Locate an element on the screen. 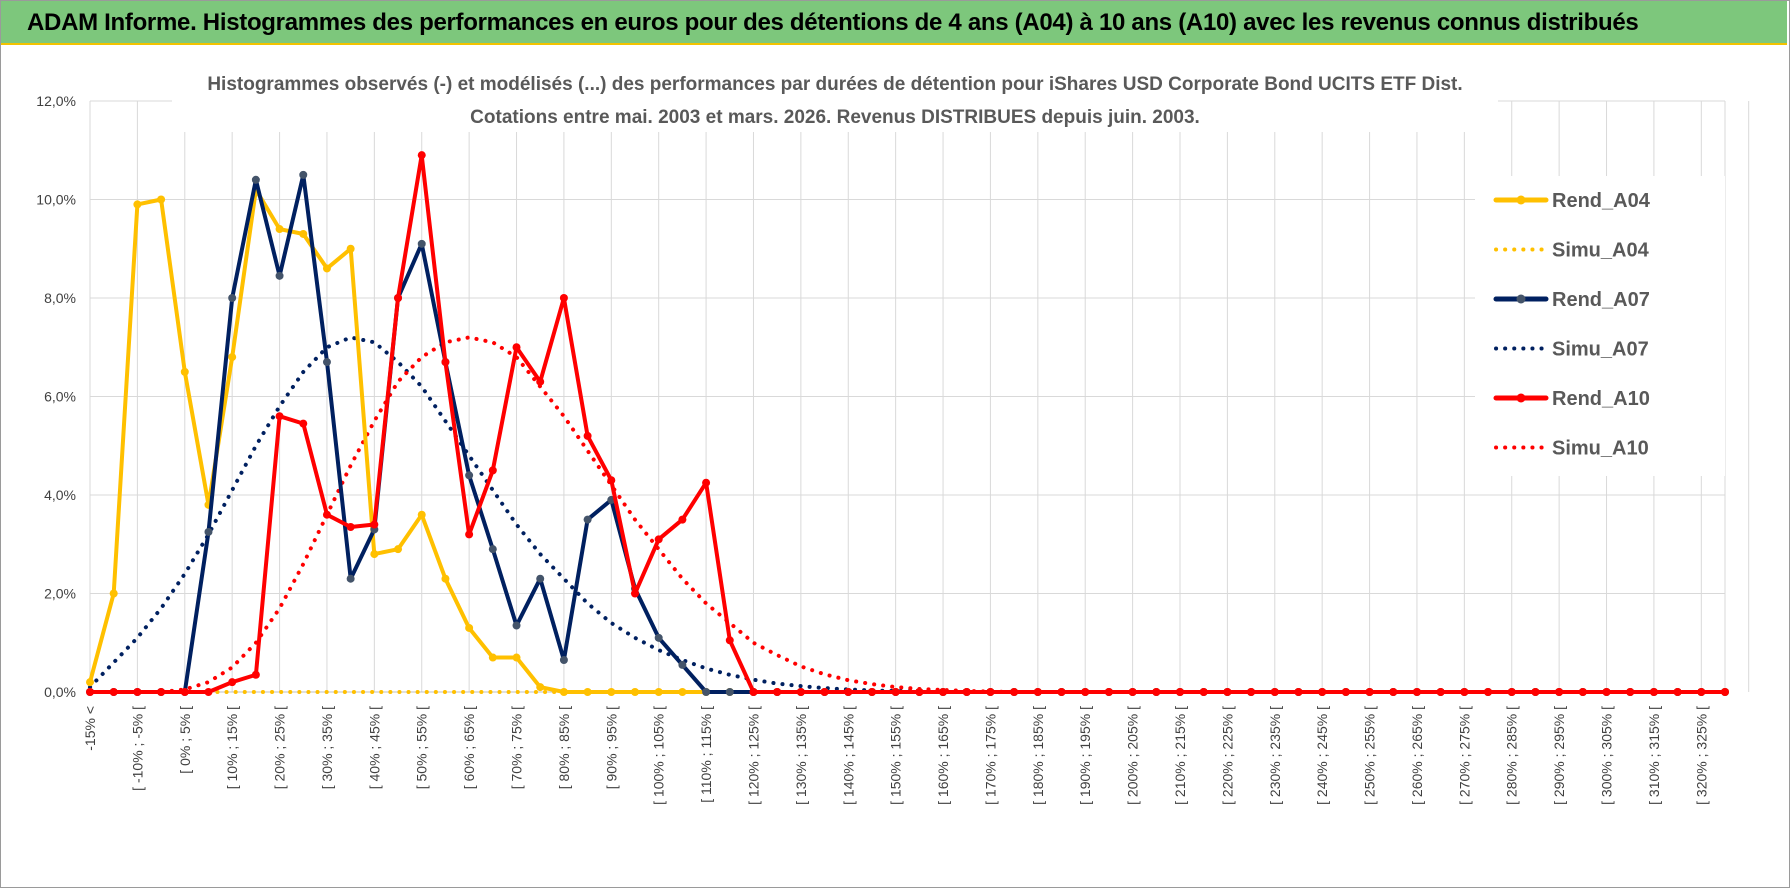  x-tick-label: [ 220% ; 225% [ is located at coordinates (1227, 755).